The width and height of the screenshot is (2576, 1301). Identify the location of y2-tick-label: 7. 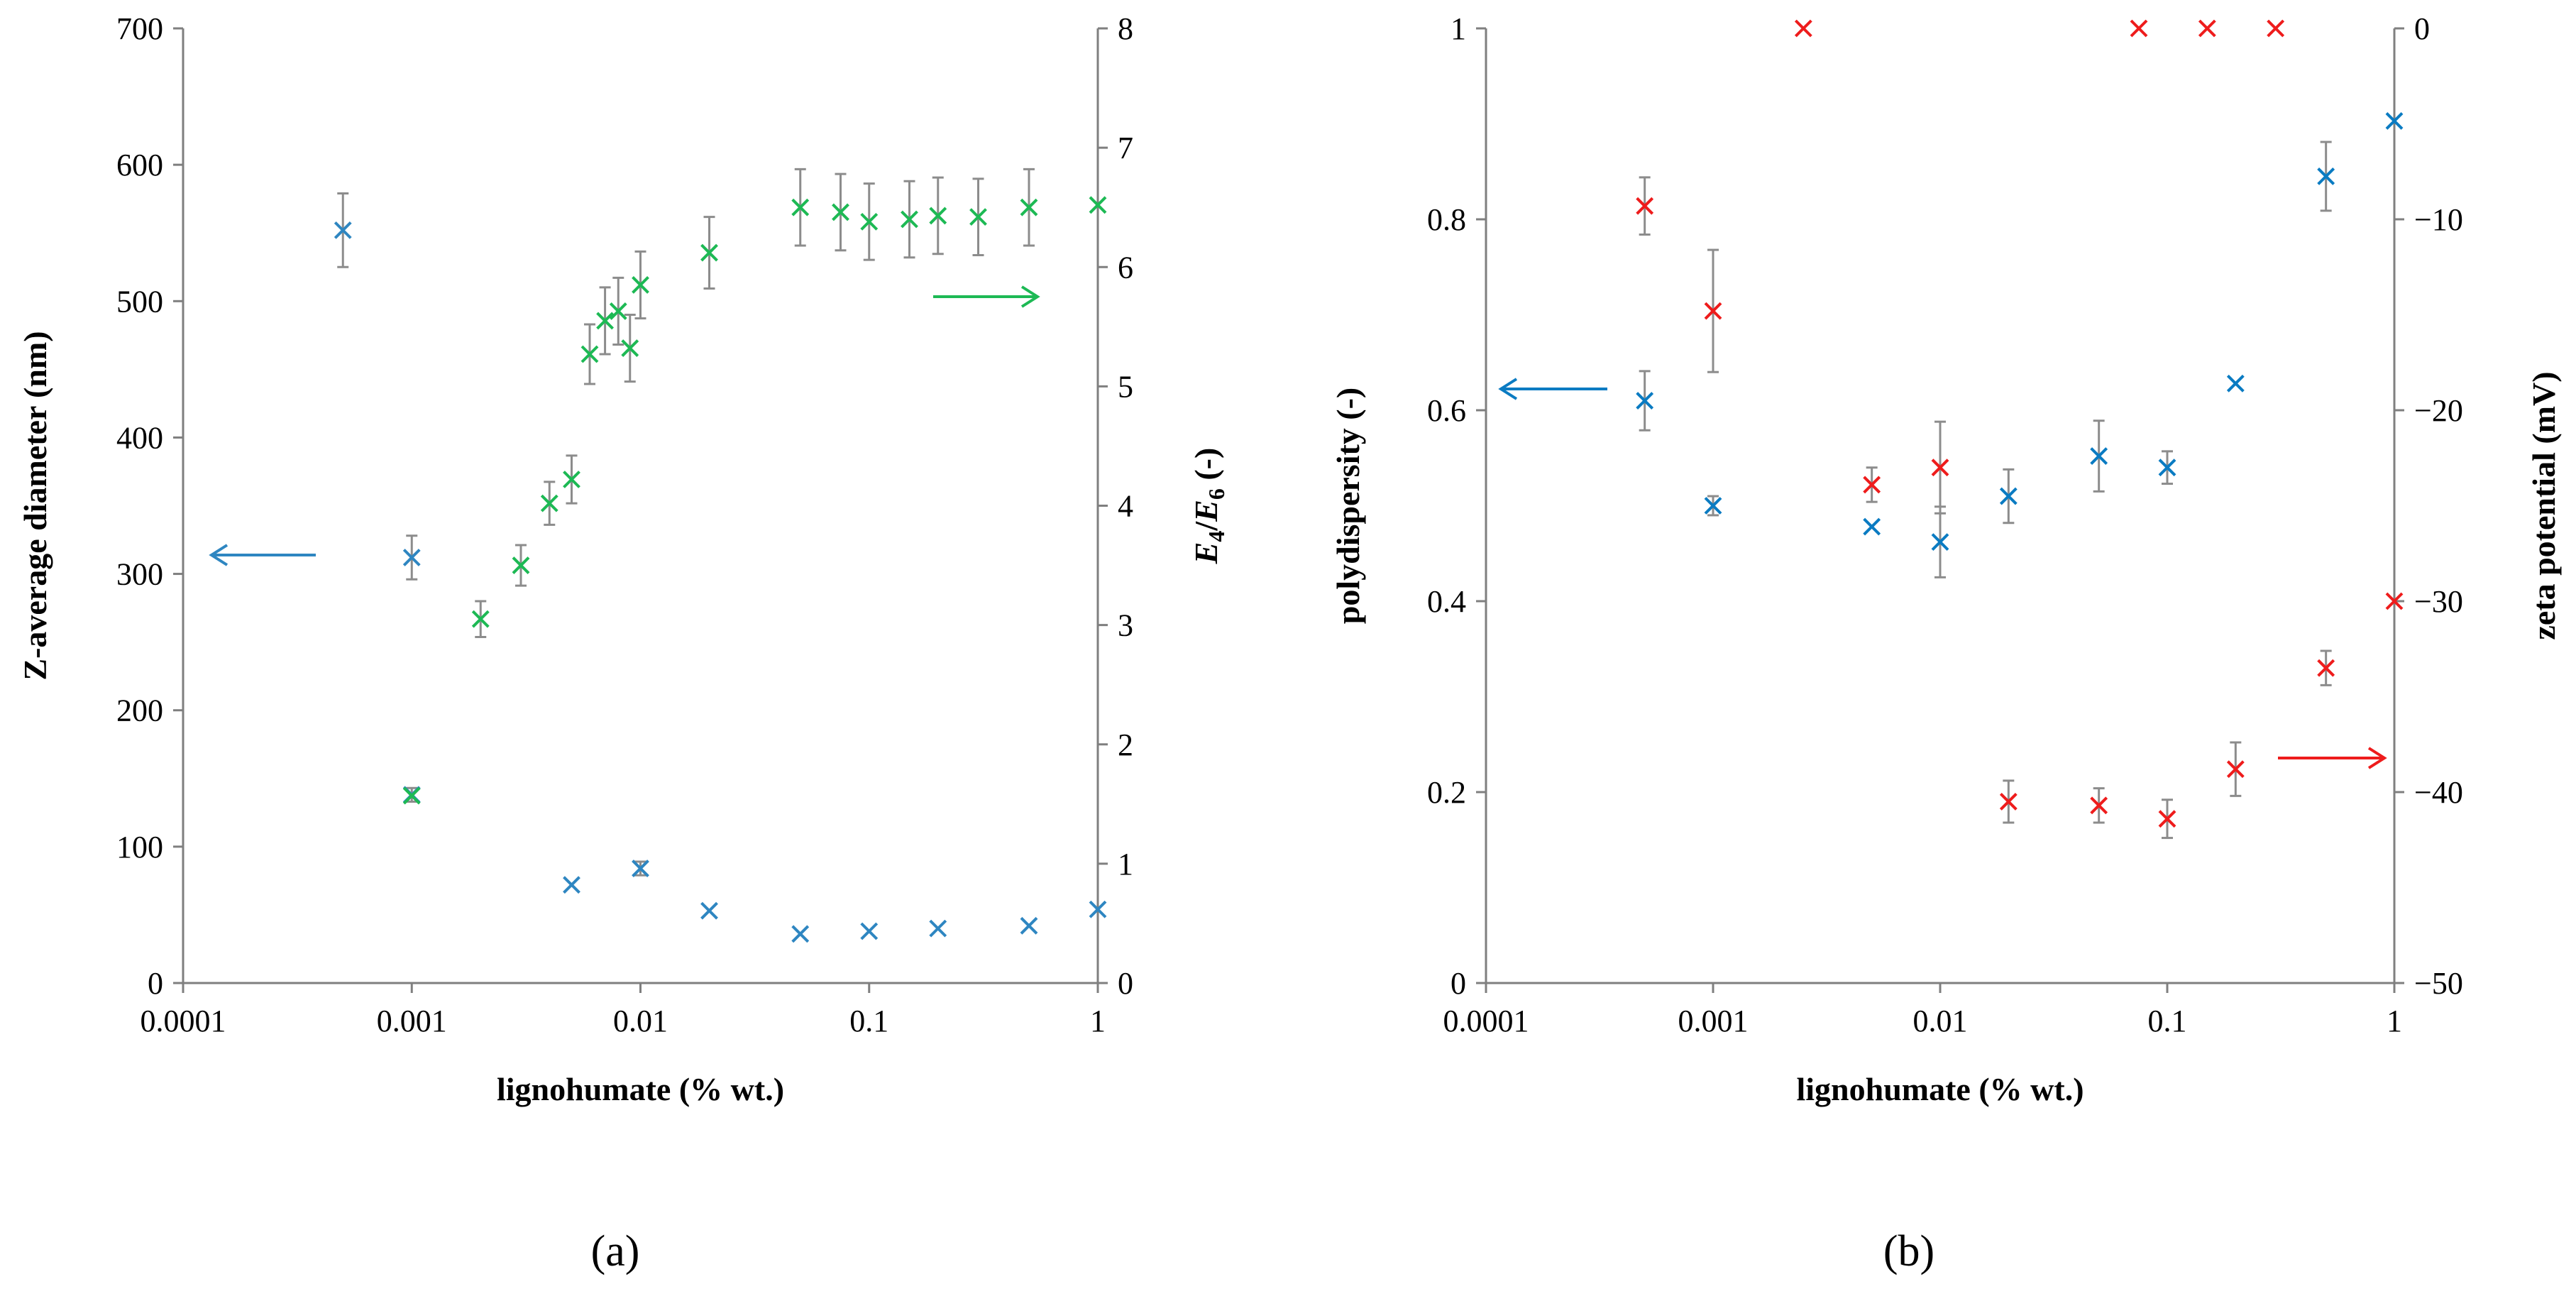
(1125, 148).